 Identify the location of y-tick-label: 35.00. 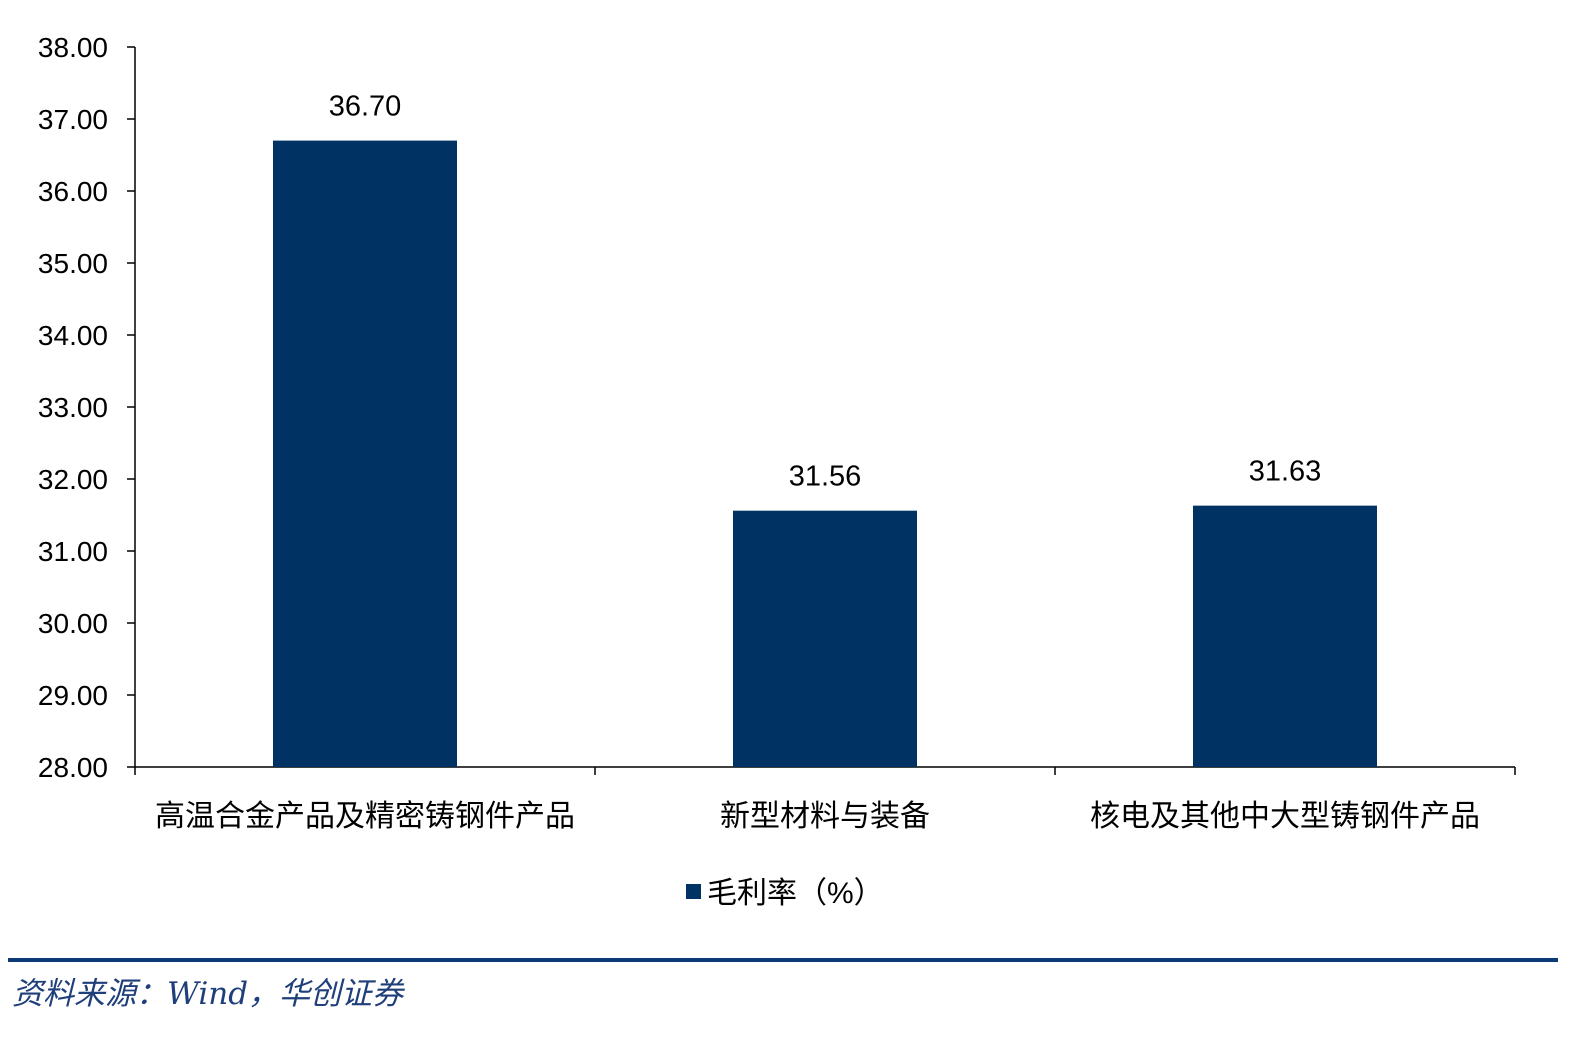
(73, 263).